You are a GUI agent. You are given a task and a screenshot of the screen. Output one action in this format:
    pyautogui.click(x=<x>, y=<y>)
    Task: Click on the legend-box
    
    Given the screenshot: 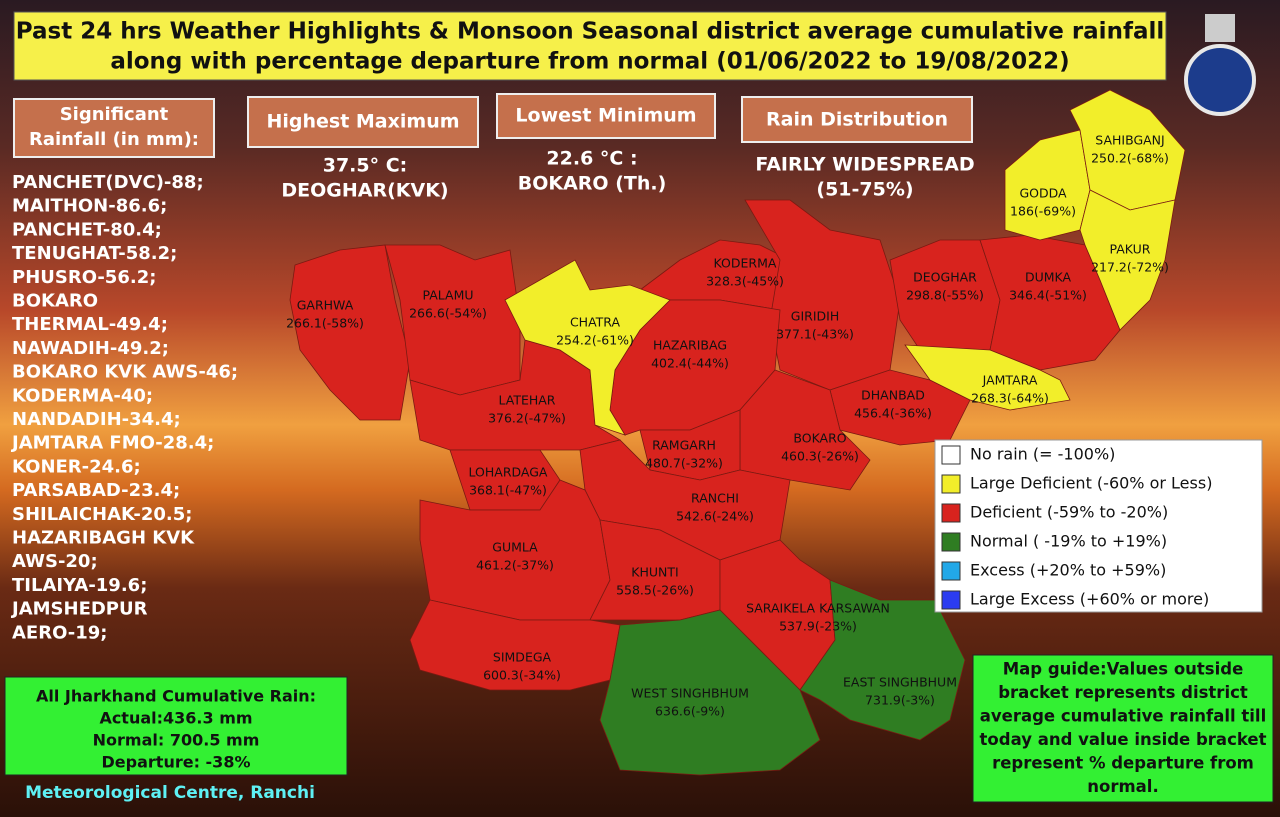 What is the action you would take?
    pyautogui.click(x=1098, y=526)
    